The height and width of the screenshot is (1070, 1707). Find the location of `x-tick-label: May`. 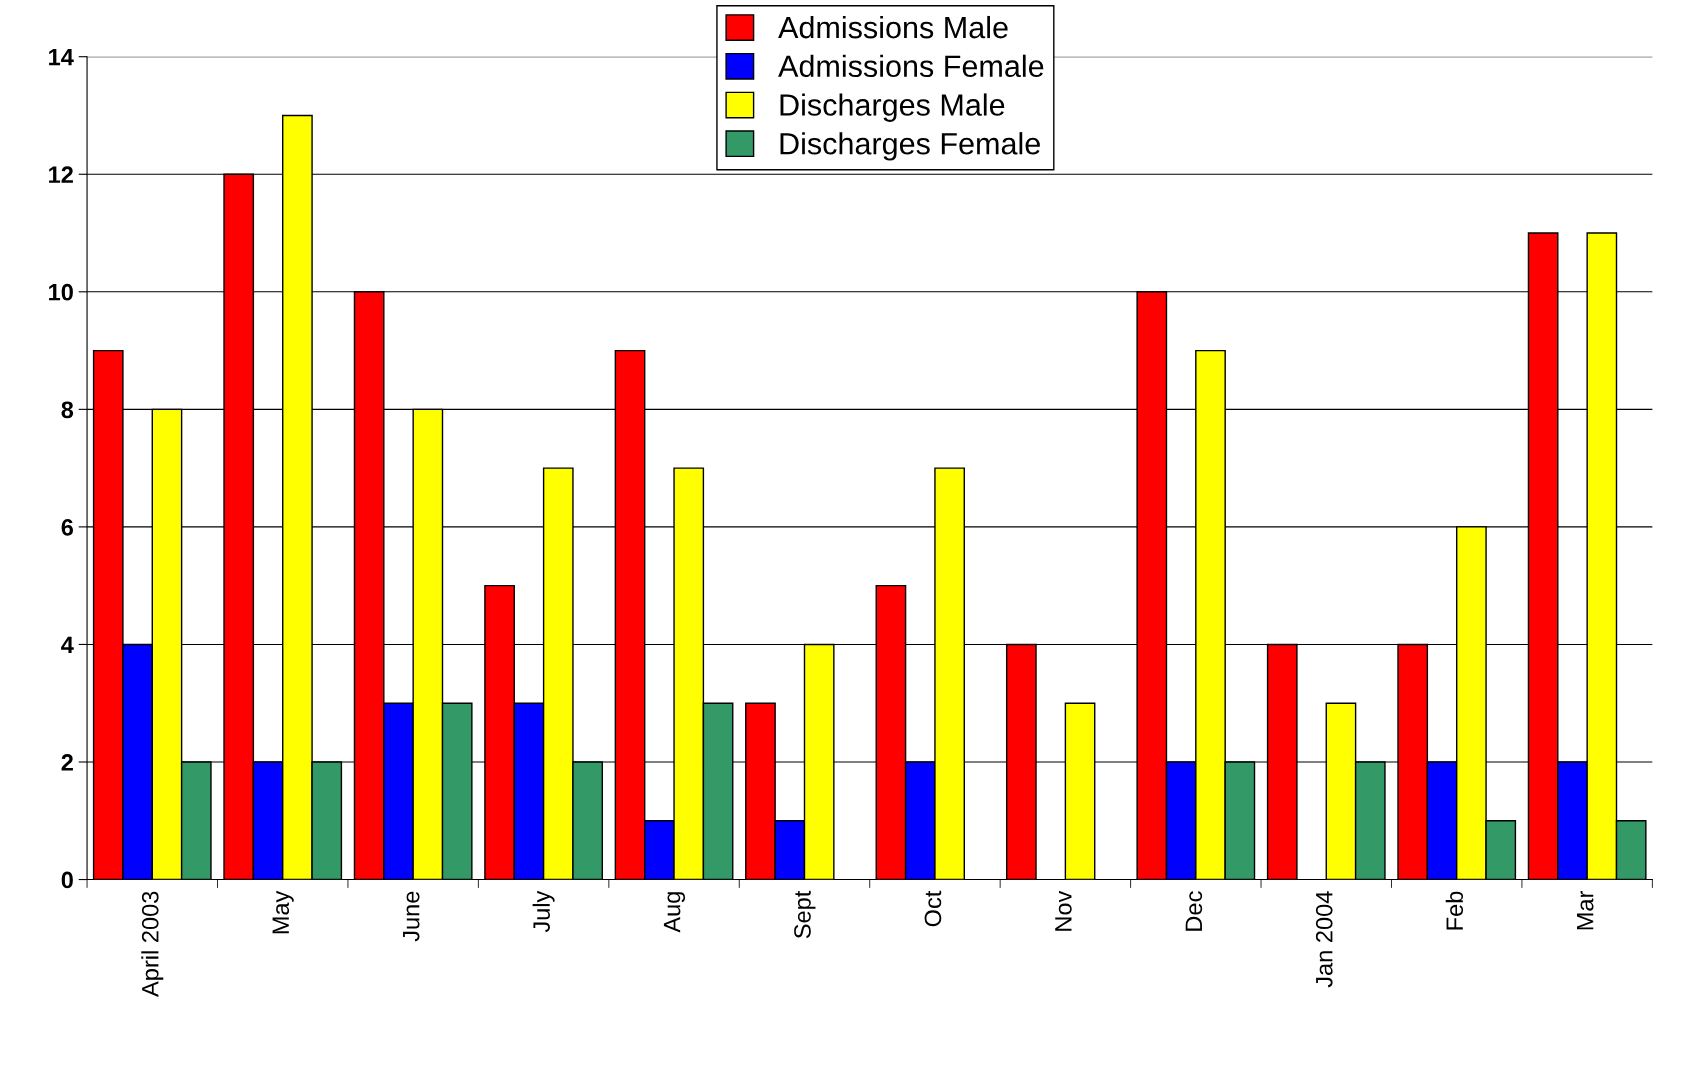

x-tick-label: May is located at coordinates (283, 912).